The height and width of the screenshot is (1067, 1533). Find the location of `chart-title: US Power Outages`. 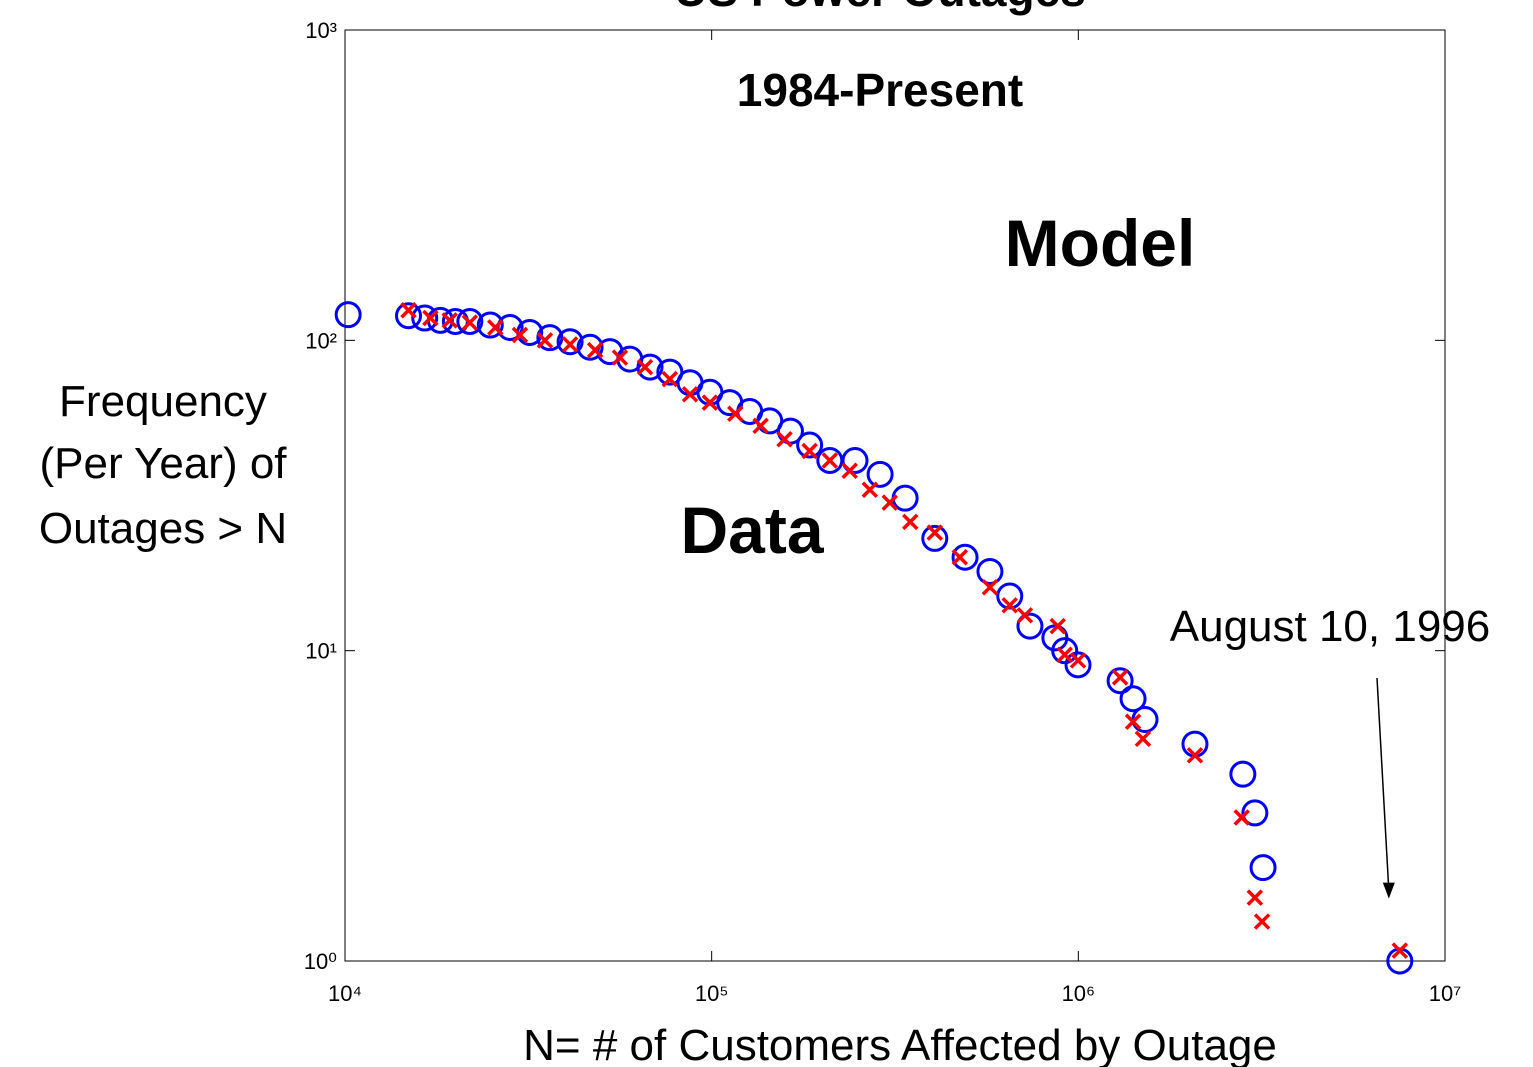

chart-title: US Power Outages is located at coordinates (880, 8).